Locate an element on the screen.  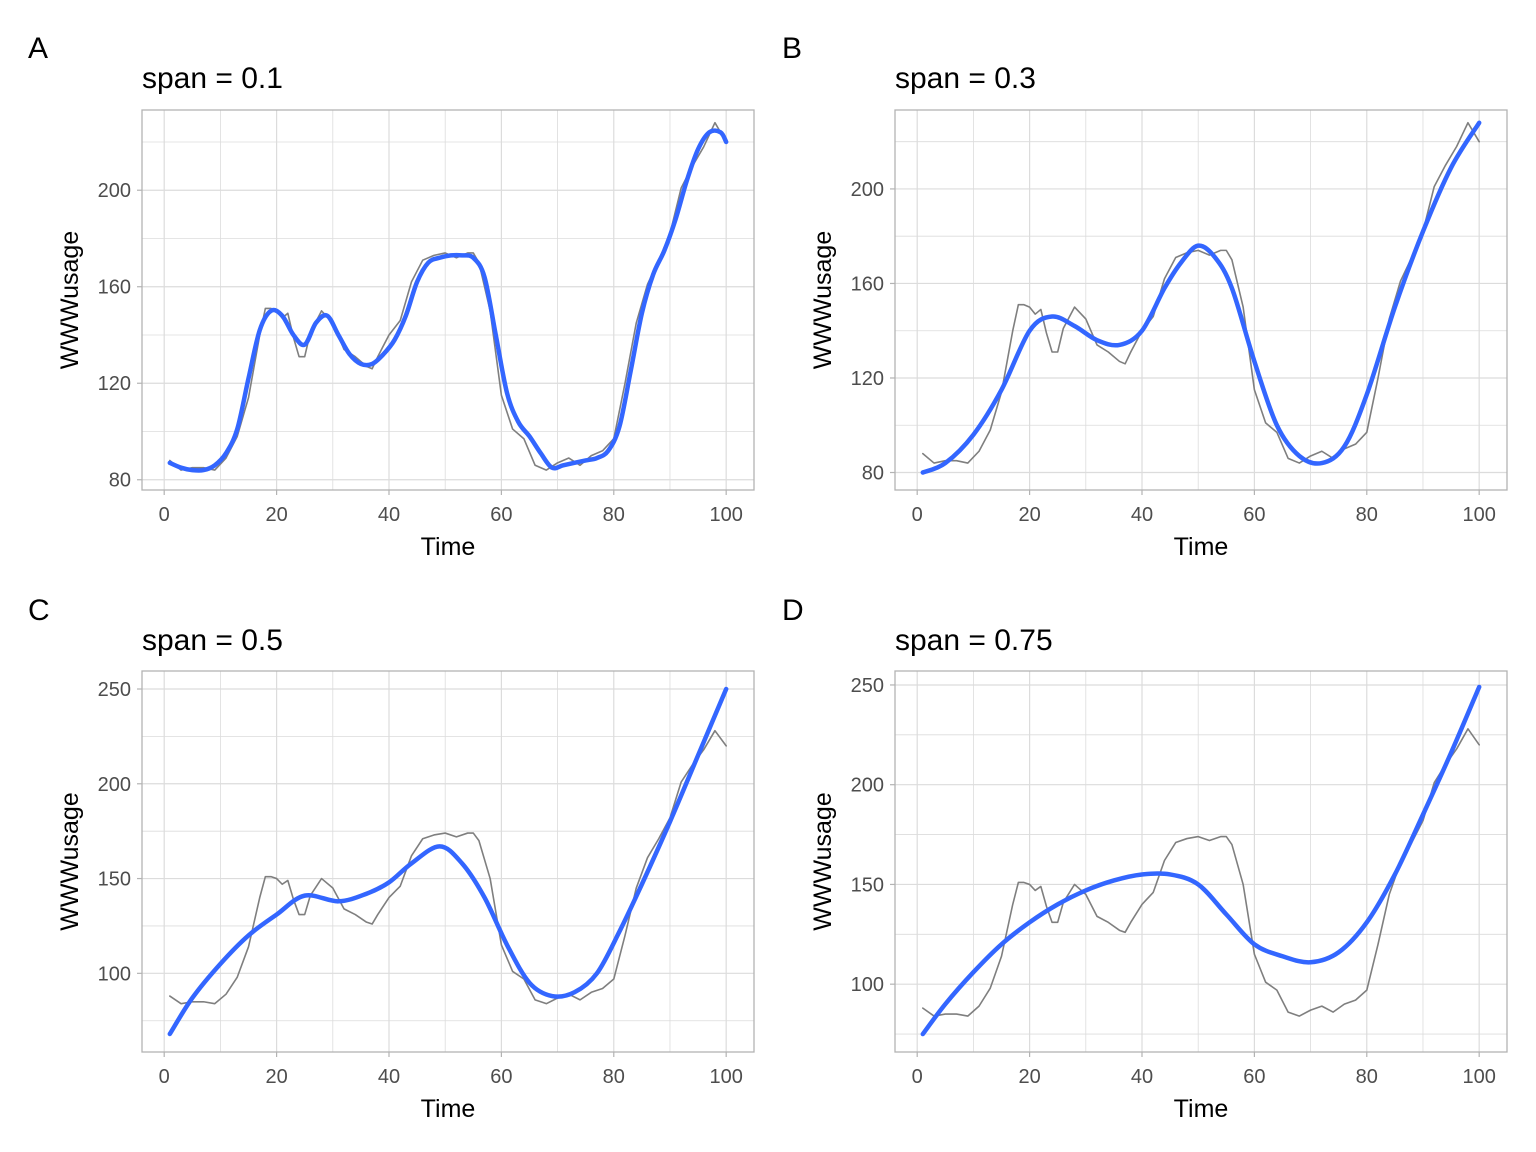
panel-tag: B is located at coordinates (792, 48).